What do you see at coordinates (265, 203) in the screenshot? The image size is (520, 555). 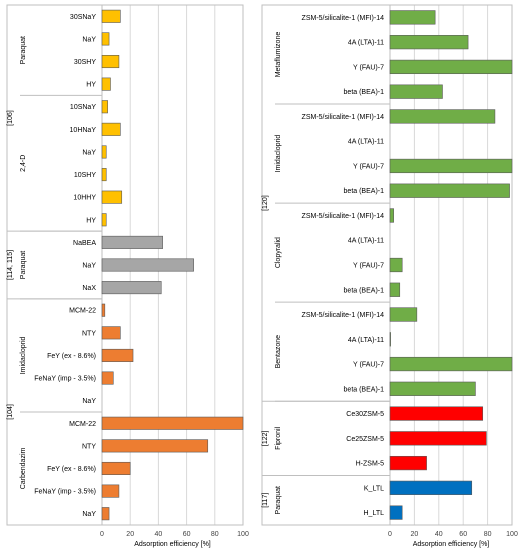 I see `group-ref-label: [120]` at bounding box center [265, 203].